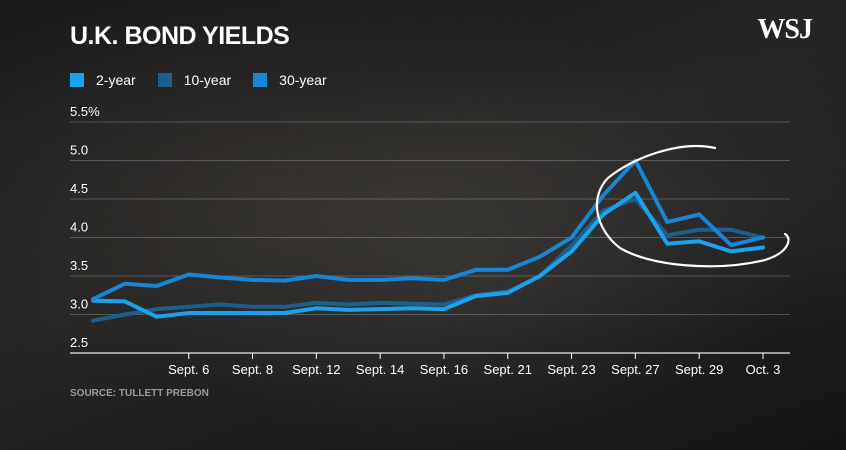  Describe the element at coordinates (79, 342) in the screenshot. I see `y-tick-label: 2.5` at that location.